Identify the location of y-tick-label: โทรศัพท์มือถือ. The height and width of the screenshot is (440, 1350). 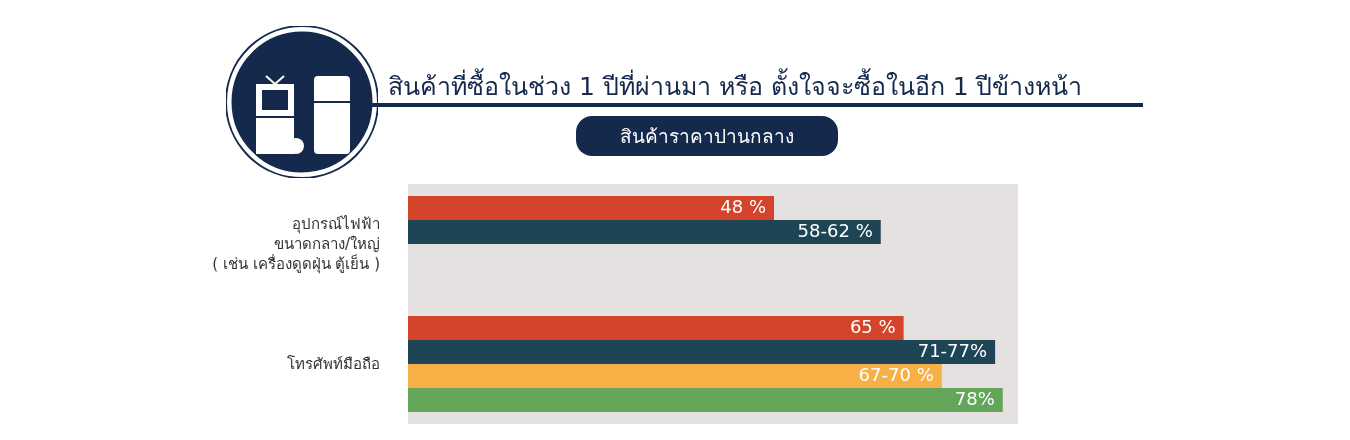
(333, 363).